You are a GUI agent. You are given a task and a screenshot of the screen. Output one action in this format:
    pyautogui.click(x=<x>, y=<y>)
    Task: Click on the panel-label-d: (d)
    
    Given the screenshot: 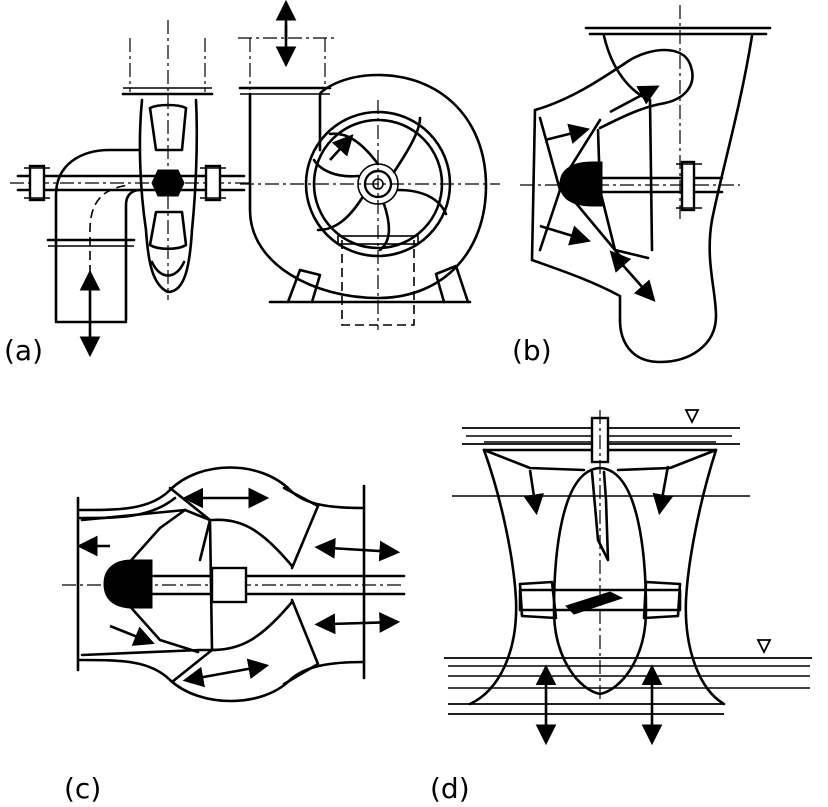 What is the action you would take?
    pyautogui.click(x=450, y=788)
    